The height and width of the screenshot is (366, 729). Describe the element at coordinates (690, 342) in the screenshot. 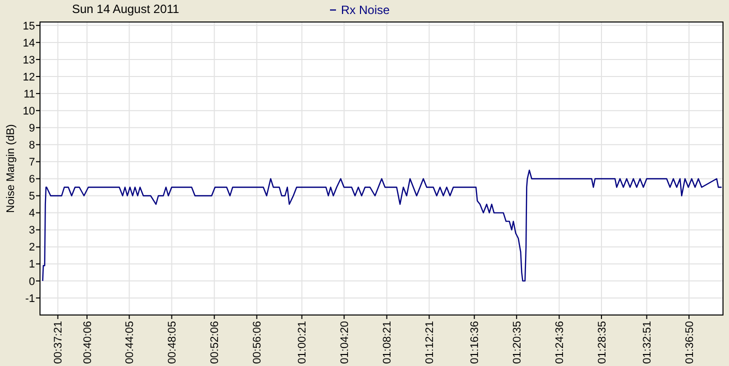

I see `x-tick-label: 01:36:50` at that location.